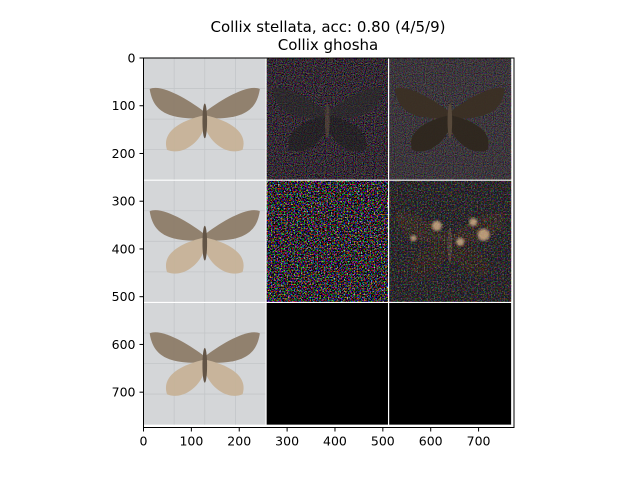 The height and width of the screenshot is (480, 640). What do you see at coordinates (450, 241) in the screenshot?
I see `panel-1-2-overlay-bright` at bounding box center [450, 241].